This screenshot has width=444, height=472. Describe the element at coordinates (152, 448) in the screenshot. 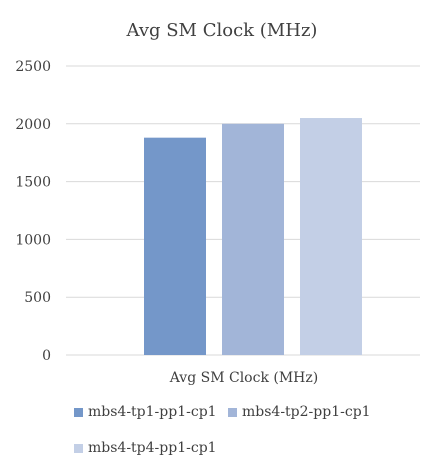

I see `legend-label-3: mbs4-tp4-pp1-cp1` at that location.